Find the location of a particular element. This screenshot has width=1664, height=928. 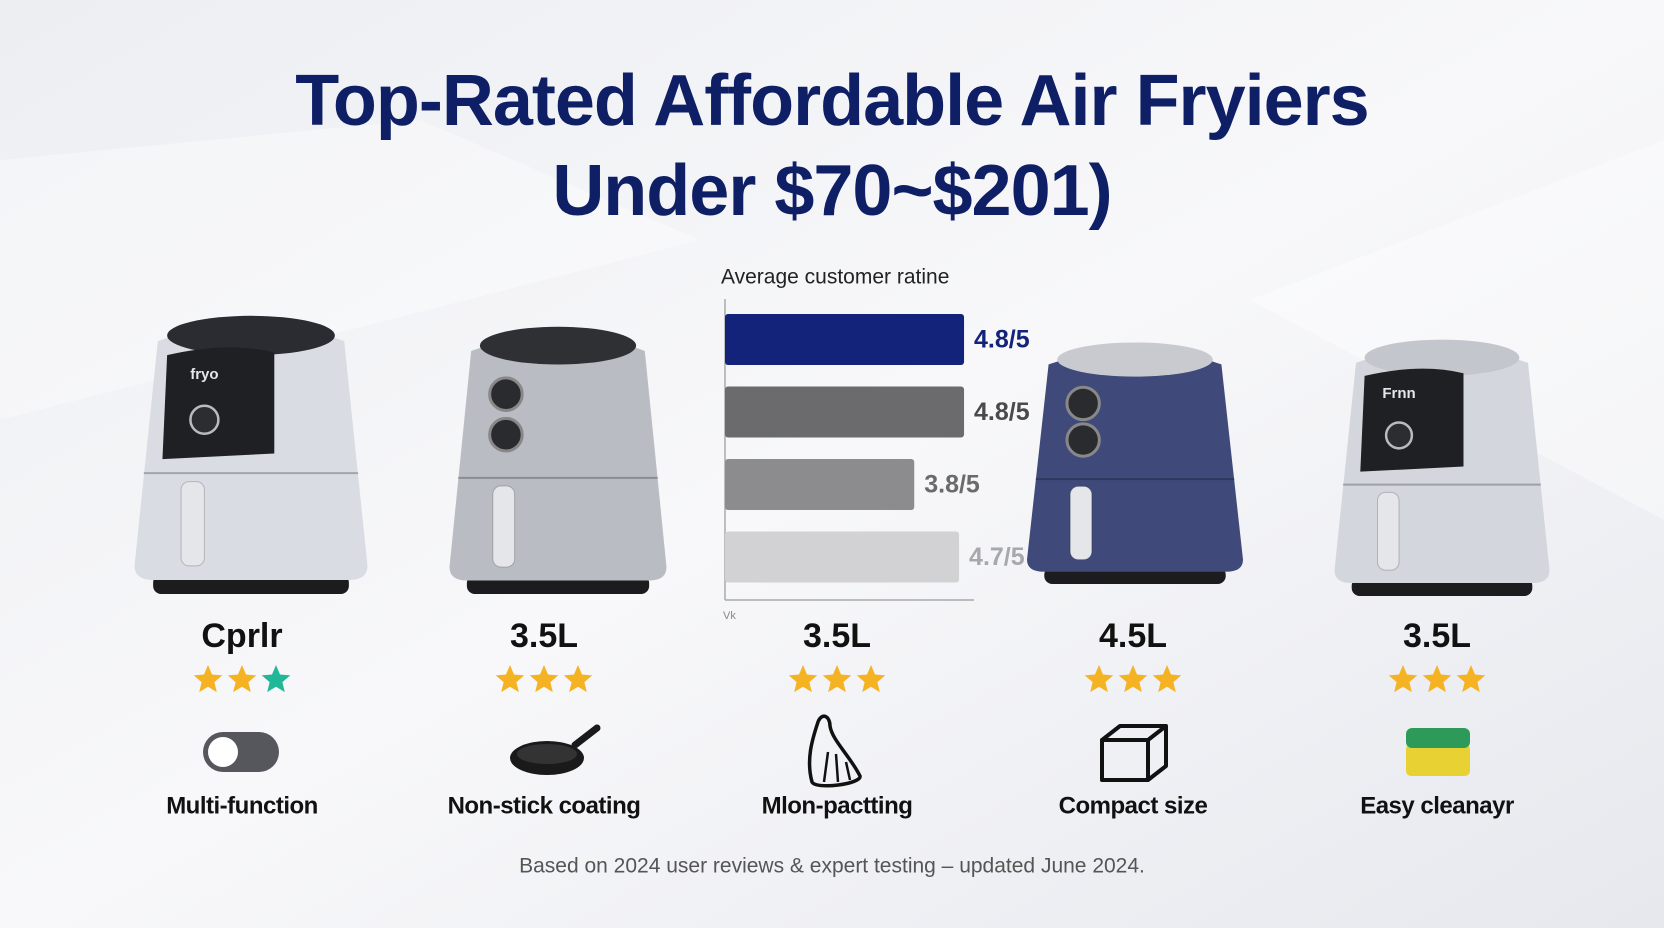

title: Top-Rated Affordable Air Fryiers is located at coordinates (831, 101).